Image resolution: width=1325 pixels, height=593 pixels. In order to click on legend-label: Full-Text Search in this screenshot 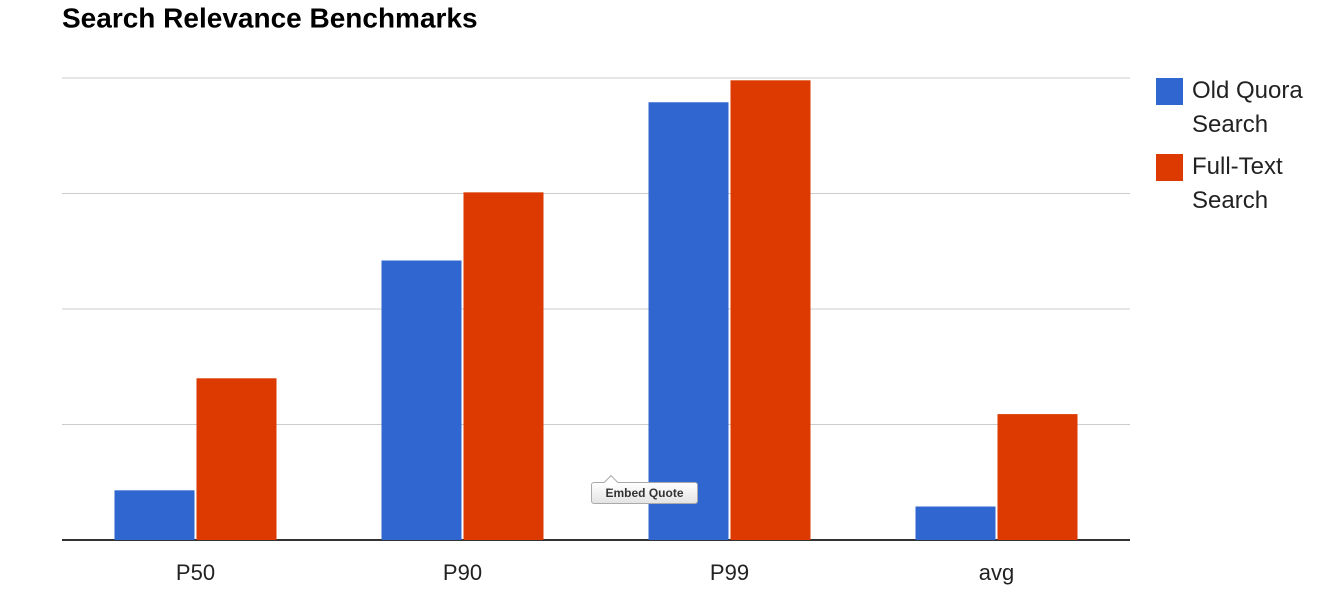, I will do `click(1237, 183)`.